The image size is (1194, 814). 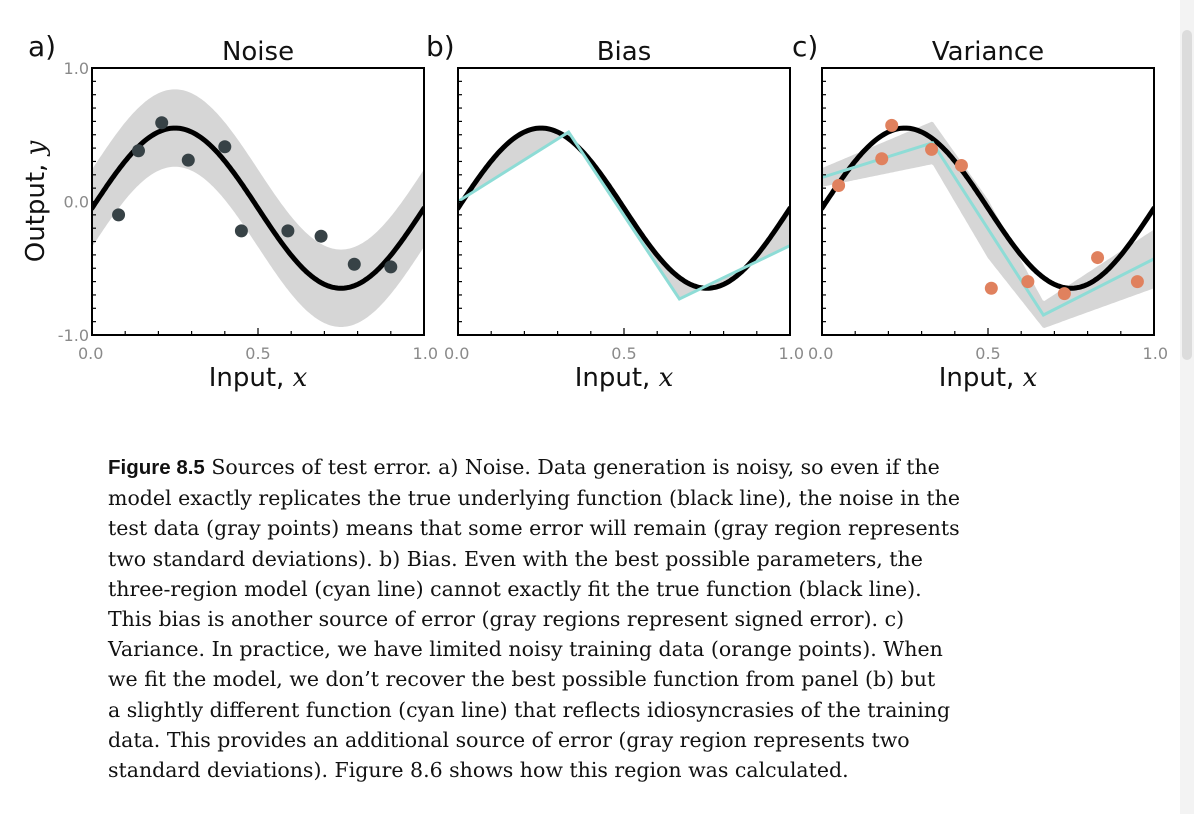 What do you see at coordinates (988, 52) in the screenshot?
I see `panel-title: Variance` at bounding box center [988, 52].